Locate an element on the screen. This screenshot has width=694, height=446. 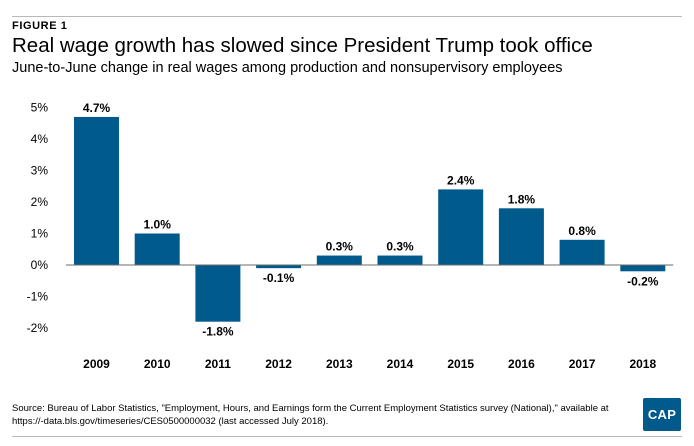
cap-logo: CAP is located at coordinates (662, 414).